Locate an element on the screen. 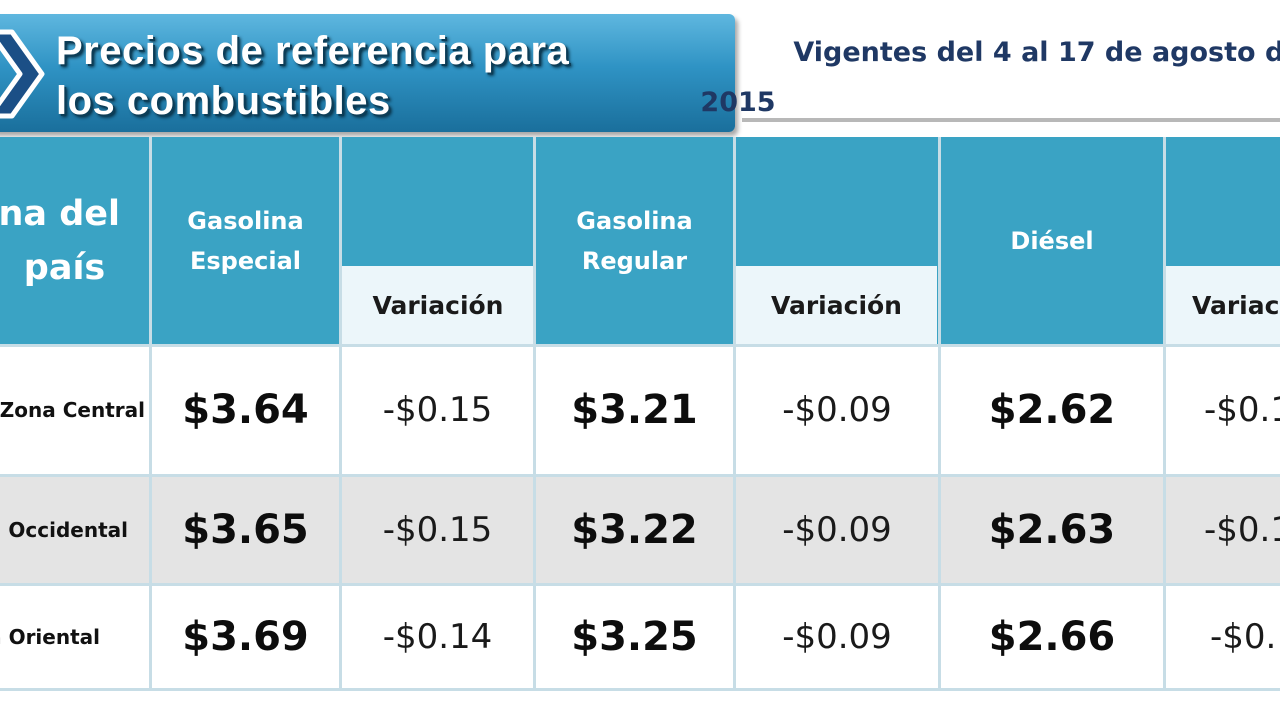 This screenshot has width=1280, height=720. price-especial-central: $3.64 is located at coordinates (245, 410).